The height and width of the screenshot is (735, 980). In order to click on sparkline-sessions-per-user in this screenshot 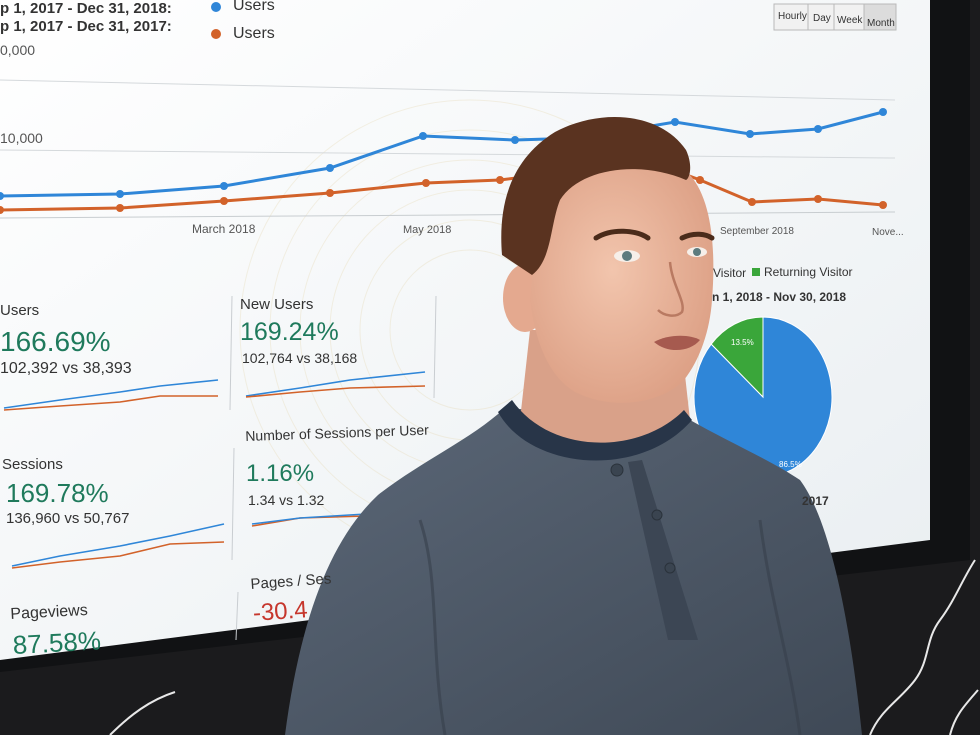, I will do `click(309, 520)`.